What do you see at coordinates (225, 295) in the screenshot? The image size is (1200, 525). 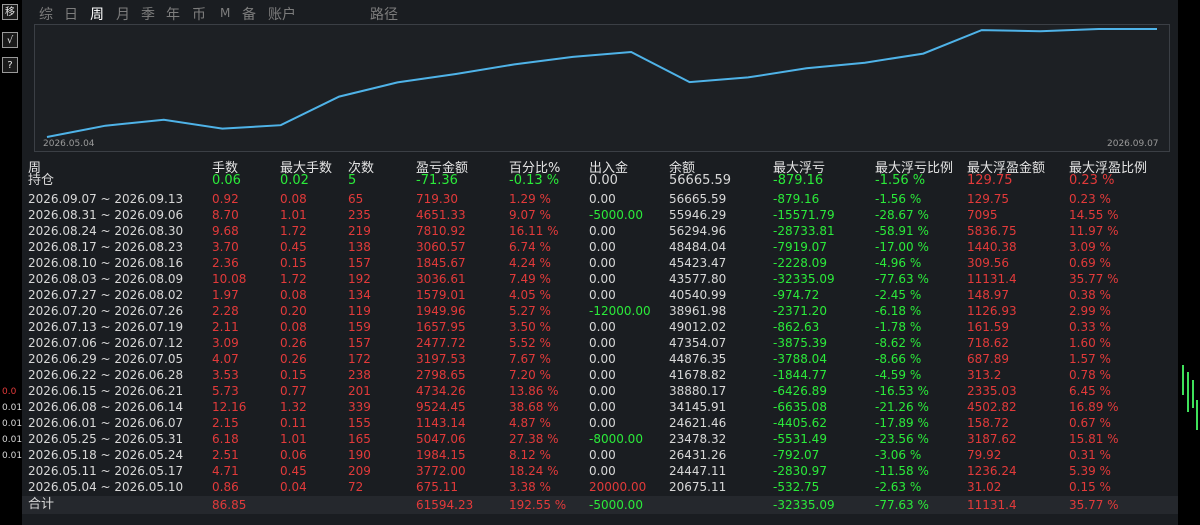 I see `row-lots: 1.97` at bounding box center [225, 295].